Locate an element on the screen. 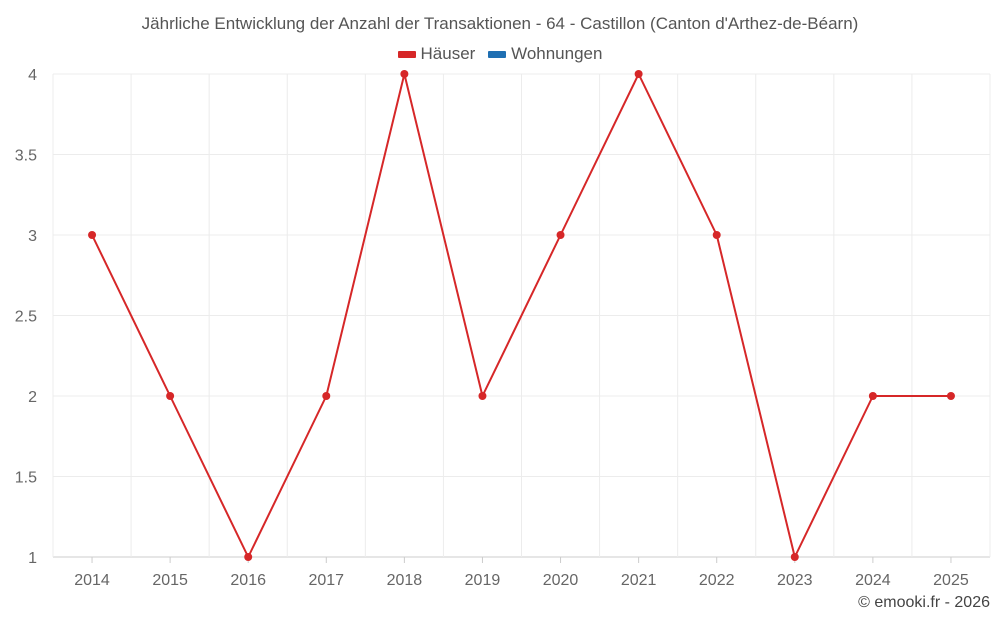 The height and width of the screenshot is (625, 1000). credit-text: © emooki.fr - 2026 is located at coordinates (924, 602).